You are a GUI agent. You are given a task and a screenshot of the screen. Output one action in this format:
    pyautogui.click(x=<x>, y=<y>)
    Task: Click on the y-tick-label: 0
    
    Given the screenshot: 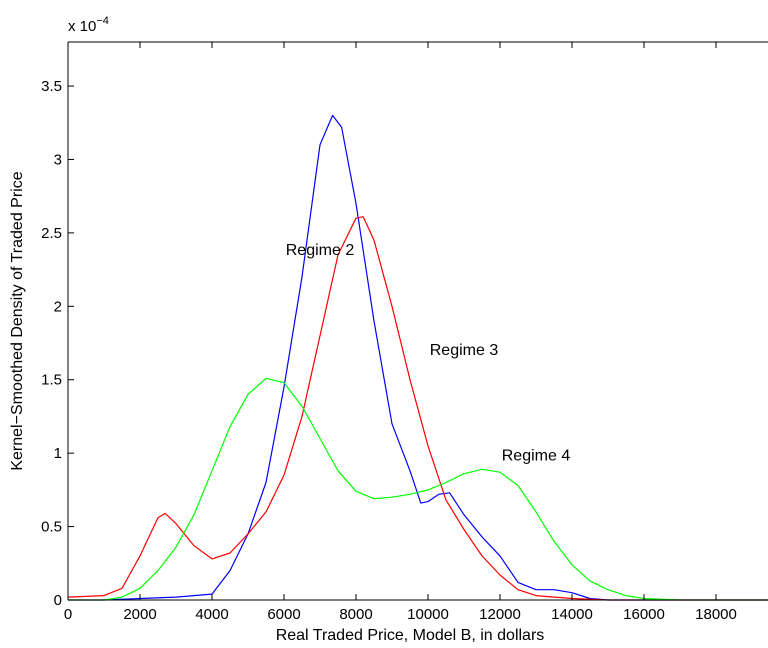 What is the action you would take?
    pyautogui.click(x=58, y=600)
    